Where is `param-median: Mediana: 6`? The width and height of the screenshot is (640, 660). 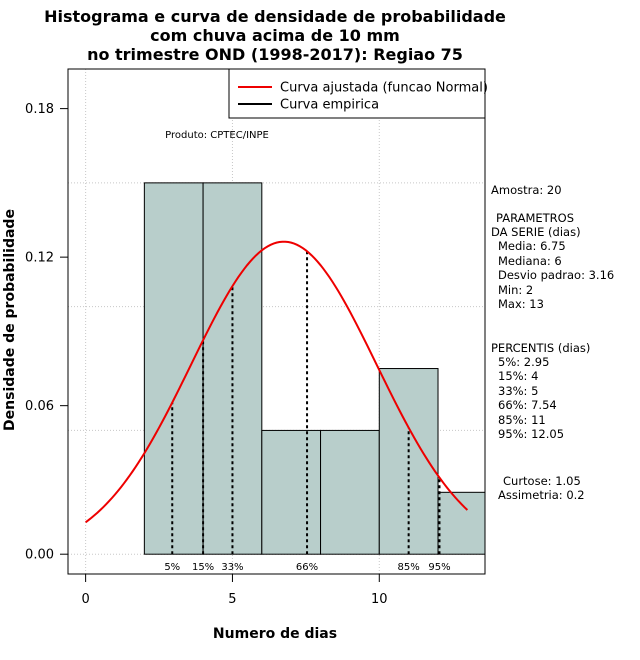
param-median: Mediana: 6 is located at coordinates (530, 261).